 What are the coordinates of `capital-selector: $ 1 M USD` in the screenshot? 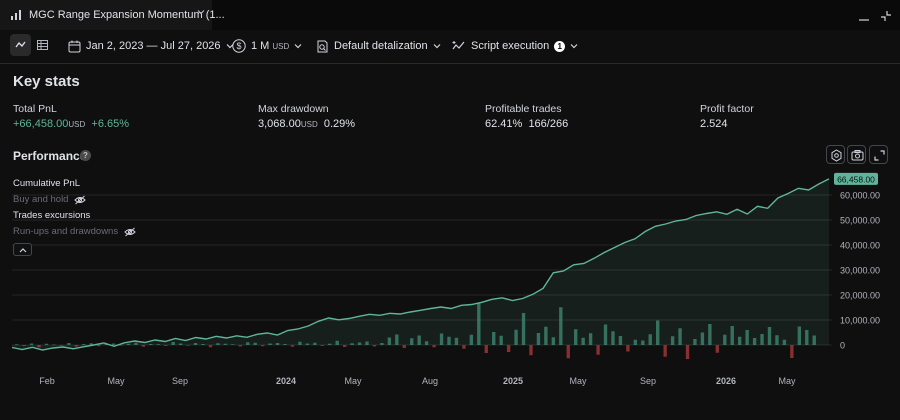 It's located at (267, 46).